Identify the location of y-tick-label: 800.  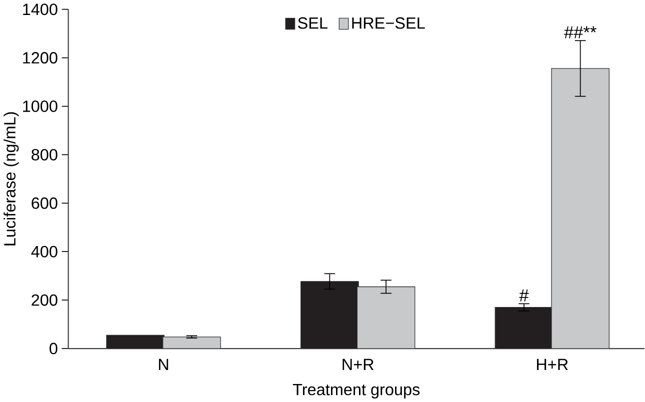
(45, 154).